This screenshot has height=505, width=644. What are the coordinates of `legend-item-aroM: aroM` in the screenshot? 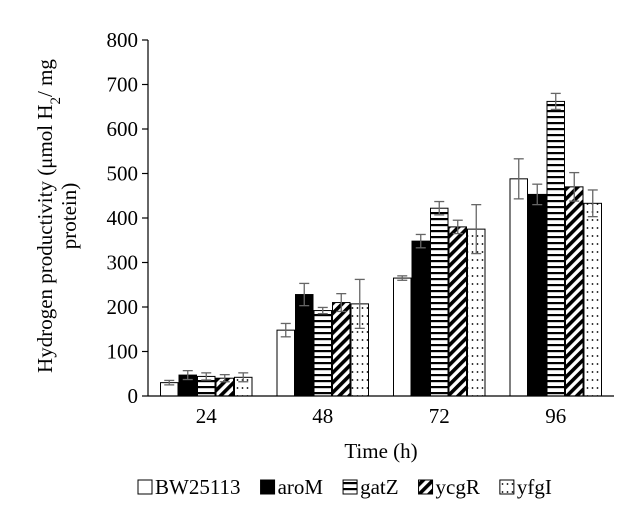 It's located at (292, 487).